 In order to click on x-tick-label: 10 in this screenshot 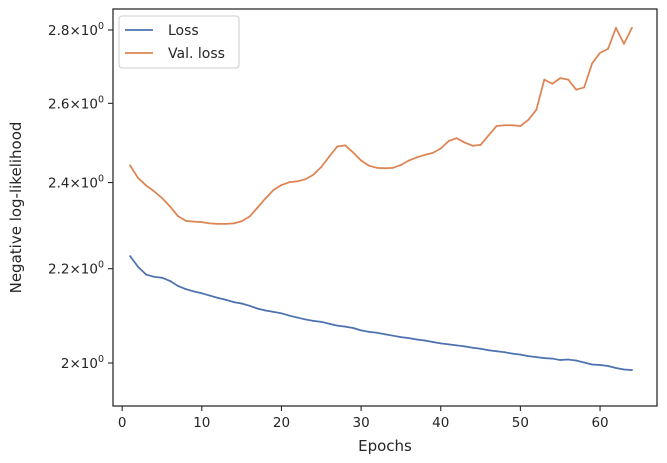, I will do `click(201, 423)`.